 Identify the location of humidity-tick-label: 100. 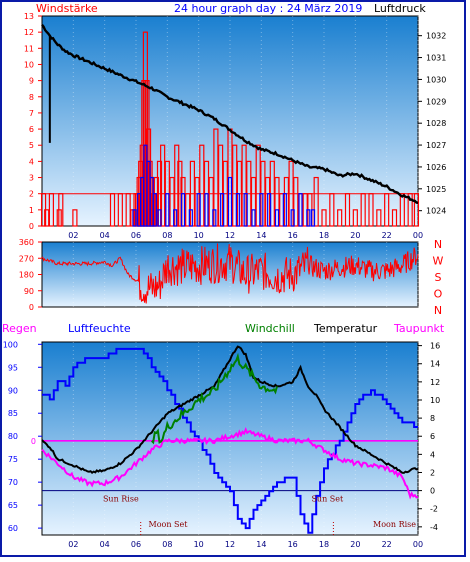
(10, 344).